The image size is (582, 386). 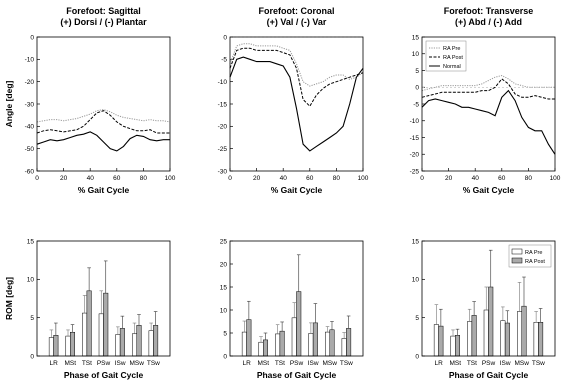 I want to click on y-tick-label: -50, so click(x=30, y=149).